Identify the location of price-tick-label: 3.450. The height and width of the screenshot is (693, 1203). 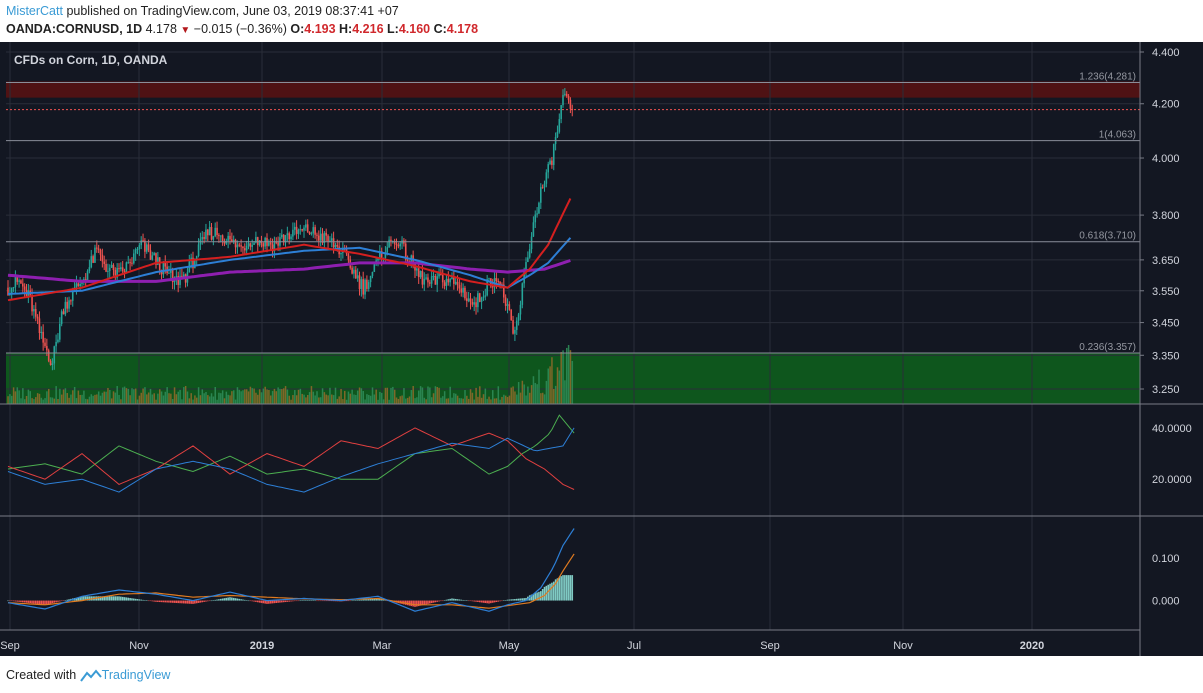
(1166, 324).